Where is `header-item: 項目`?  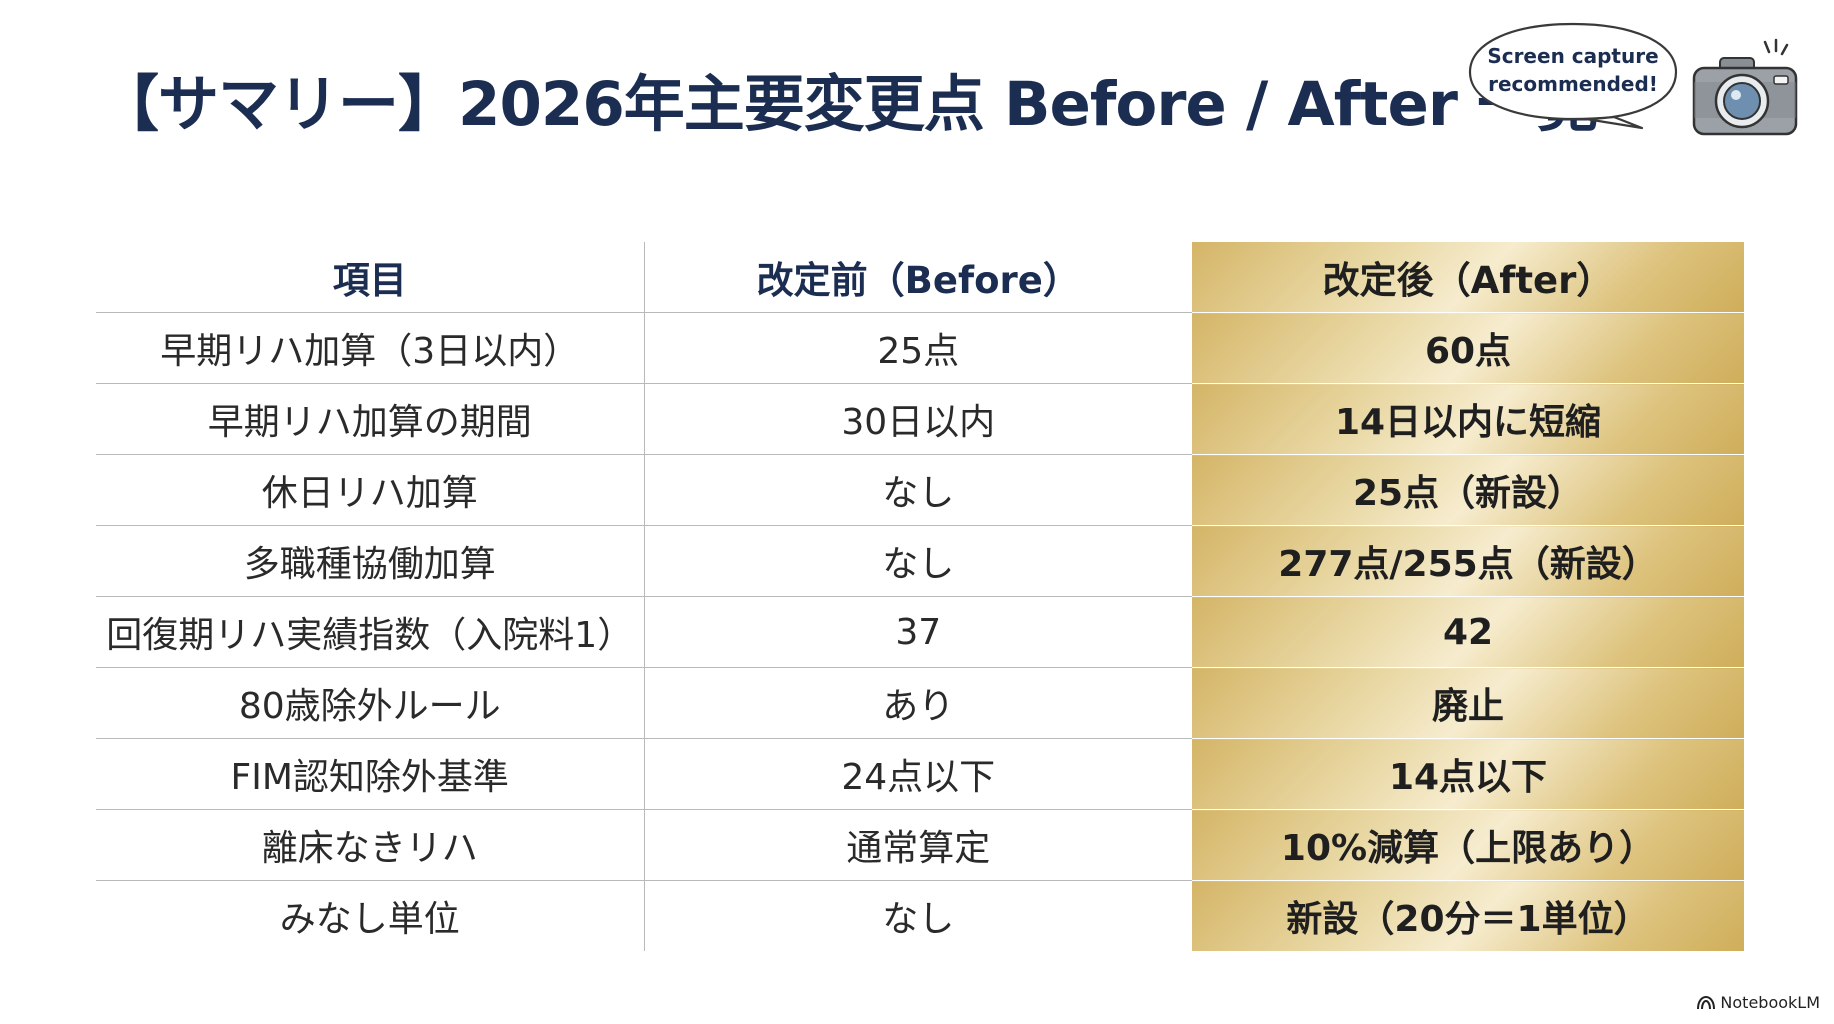
header-item: 項目 is located at coordinates (370, 277).